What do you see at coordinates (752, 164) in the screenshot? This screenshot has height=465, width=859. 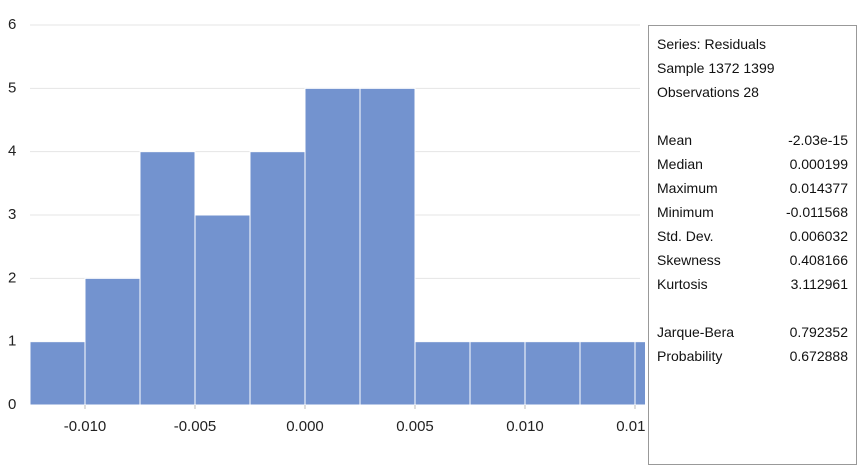 I see `stats-row: Median 0.000199` at bounding box center [752, 164].